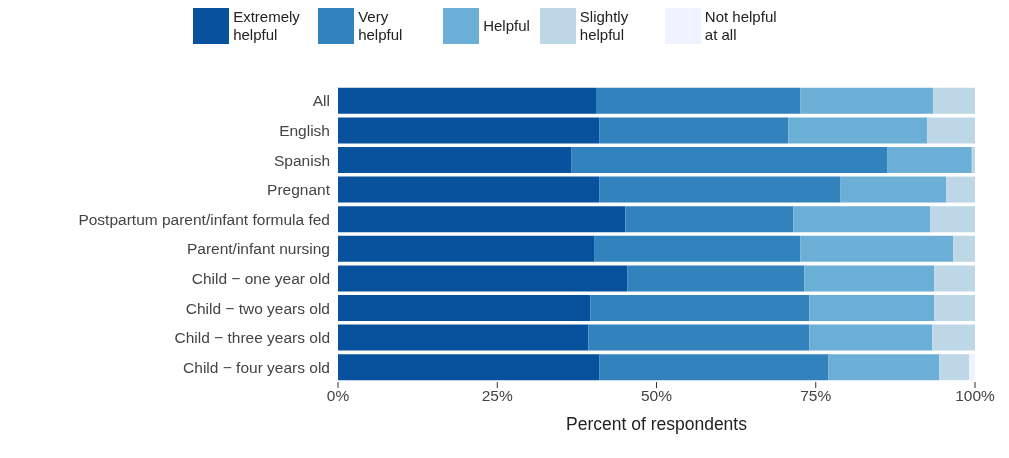  What do you see at coordinates (338, 396) in the screenshot?
I see `x-tick-label: 0%` at bounding box center [338, 396].